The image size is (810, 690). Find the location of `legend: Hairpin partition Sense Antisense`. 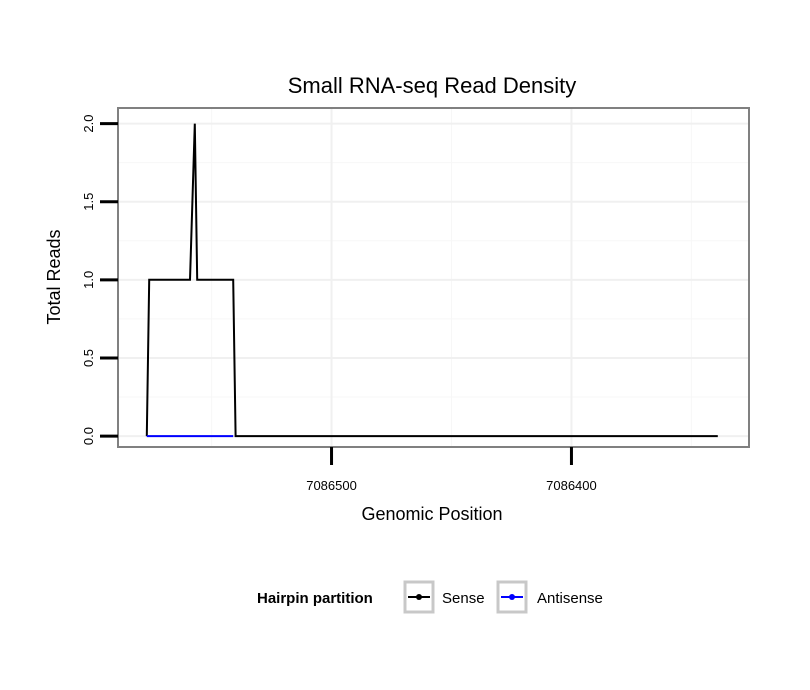

legend: Hairpin partition Sense Antisense is located at coordinates (430, 597).